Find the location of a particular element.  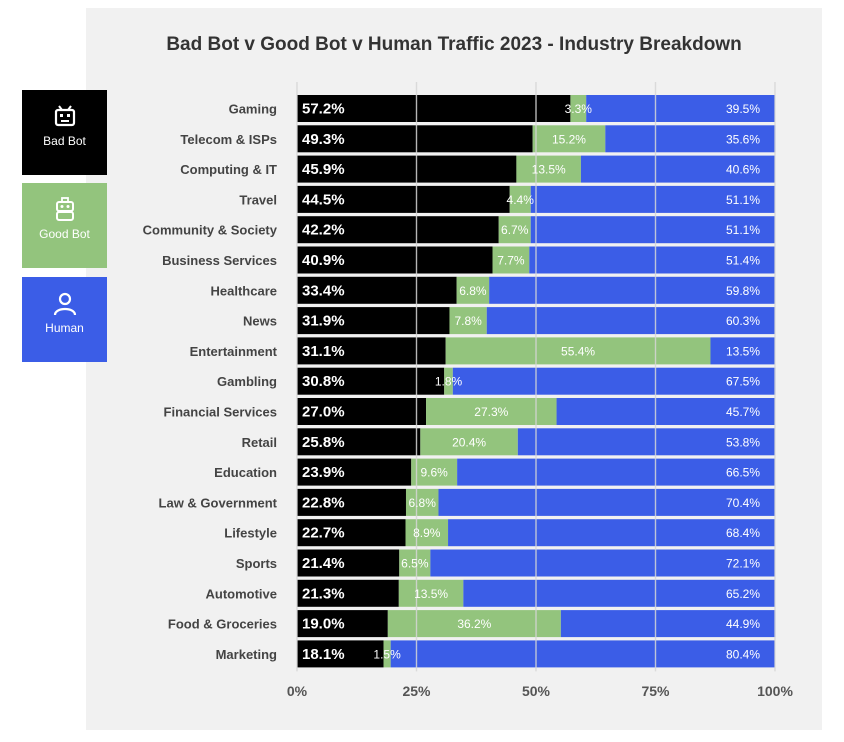

x-tick-label: 75% is located at coordinates (655, 691).